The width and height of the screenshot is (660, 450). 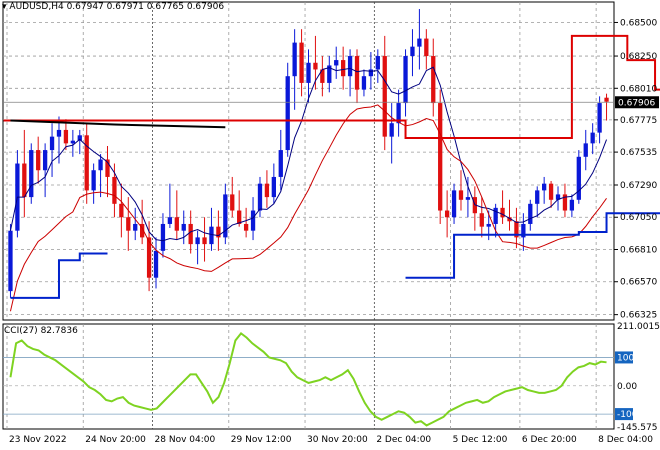 I want to click on cci-tick-label: -100, so click(x=627, y=415).